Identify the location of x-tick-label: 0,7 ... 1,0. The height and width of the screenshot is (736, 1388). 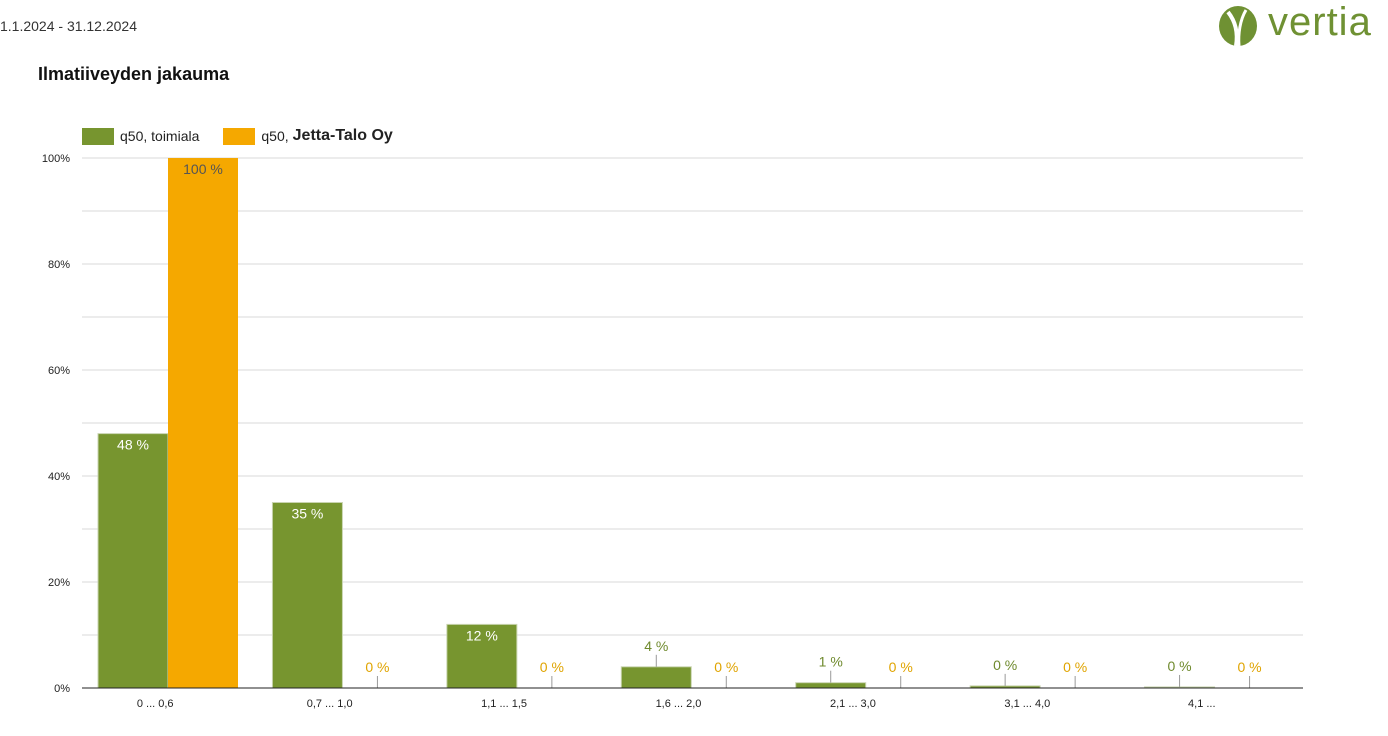
(330, 704).